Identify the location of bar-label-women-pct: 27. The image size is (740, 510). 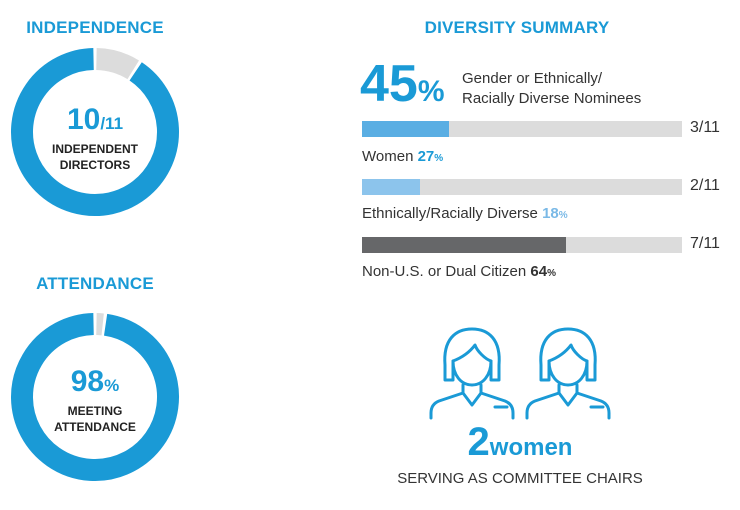
(426, 156).